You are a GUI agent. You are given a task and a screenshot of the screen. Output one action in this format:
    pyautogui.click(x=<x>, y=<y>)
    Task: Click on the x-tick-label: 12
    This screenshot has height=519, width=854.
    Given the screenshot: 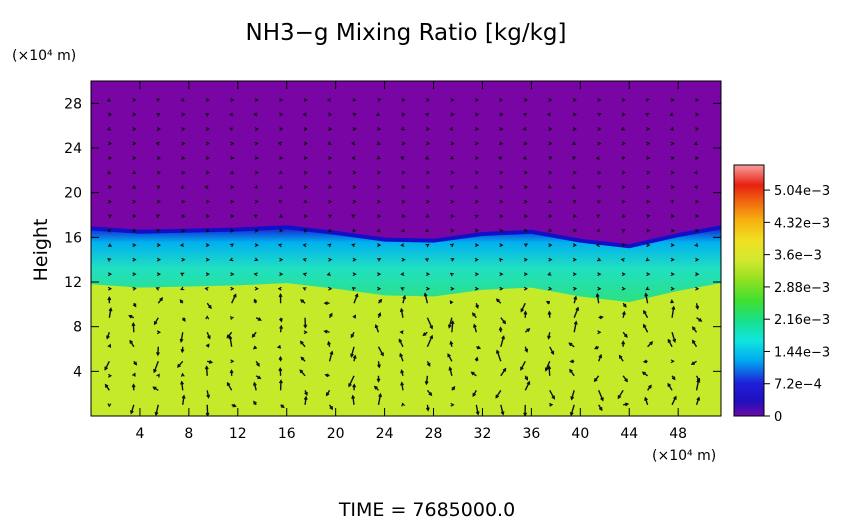 What is the action you would take?
    pyautogui.click(x=238, y=434)
    